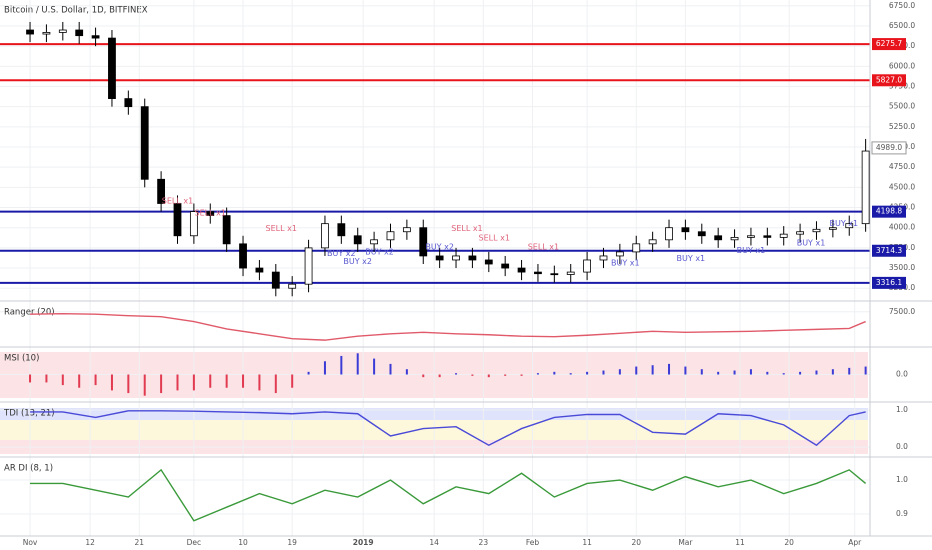 Image resolution: width=932 pixels, height=550 pixels. I want to click on x-tick-label: 2019, so click(363, 542).